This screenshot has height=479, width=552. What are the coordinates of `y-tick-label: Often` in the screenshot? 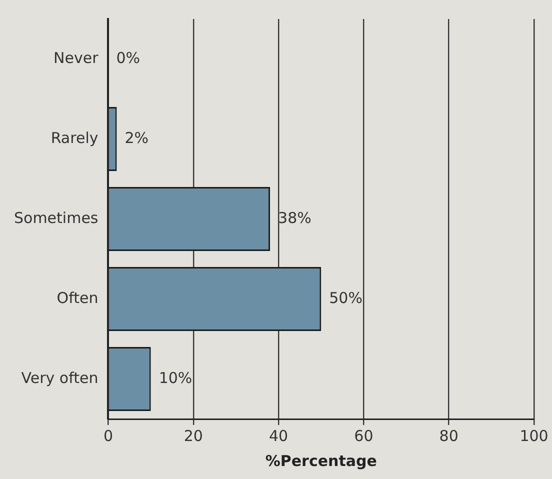 It's located at (77, 297).